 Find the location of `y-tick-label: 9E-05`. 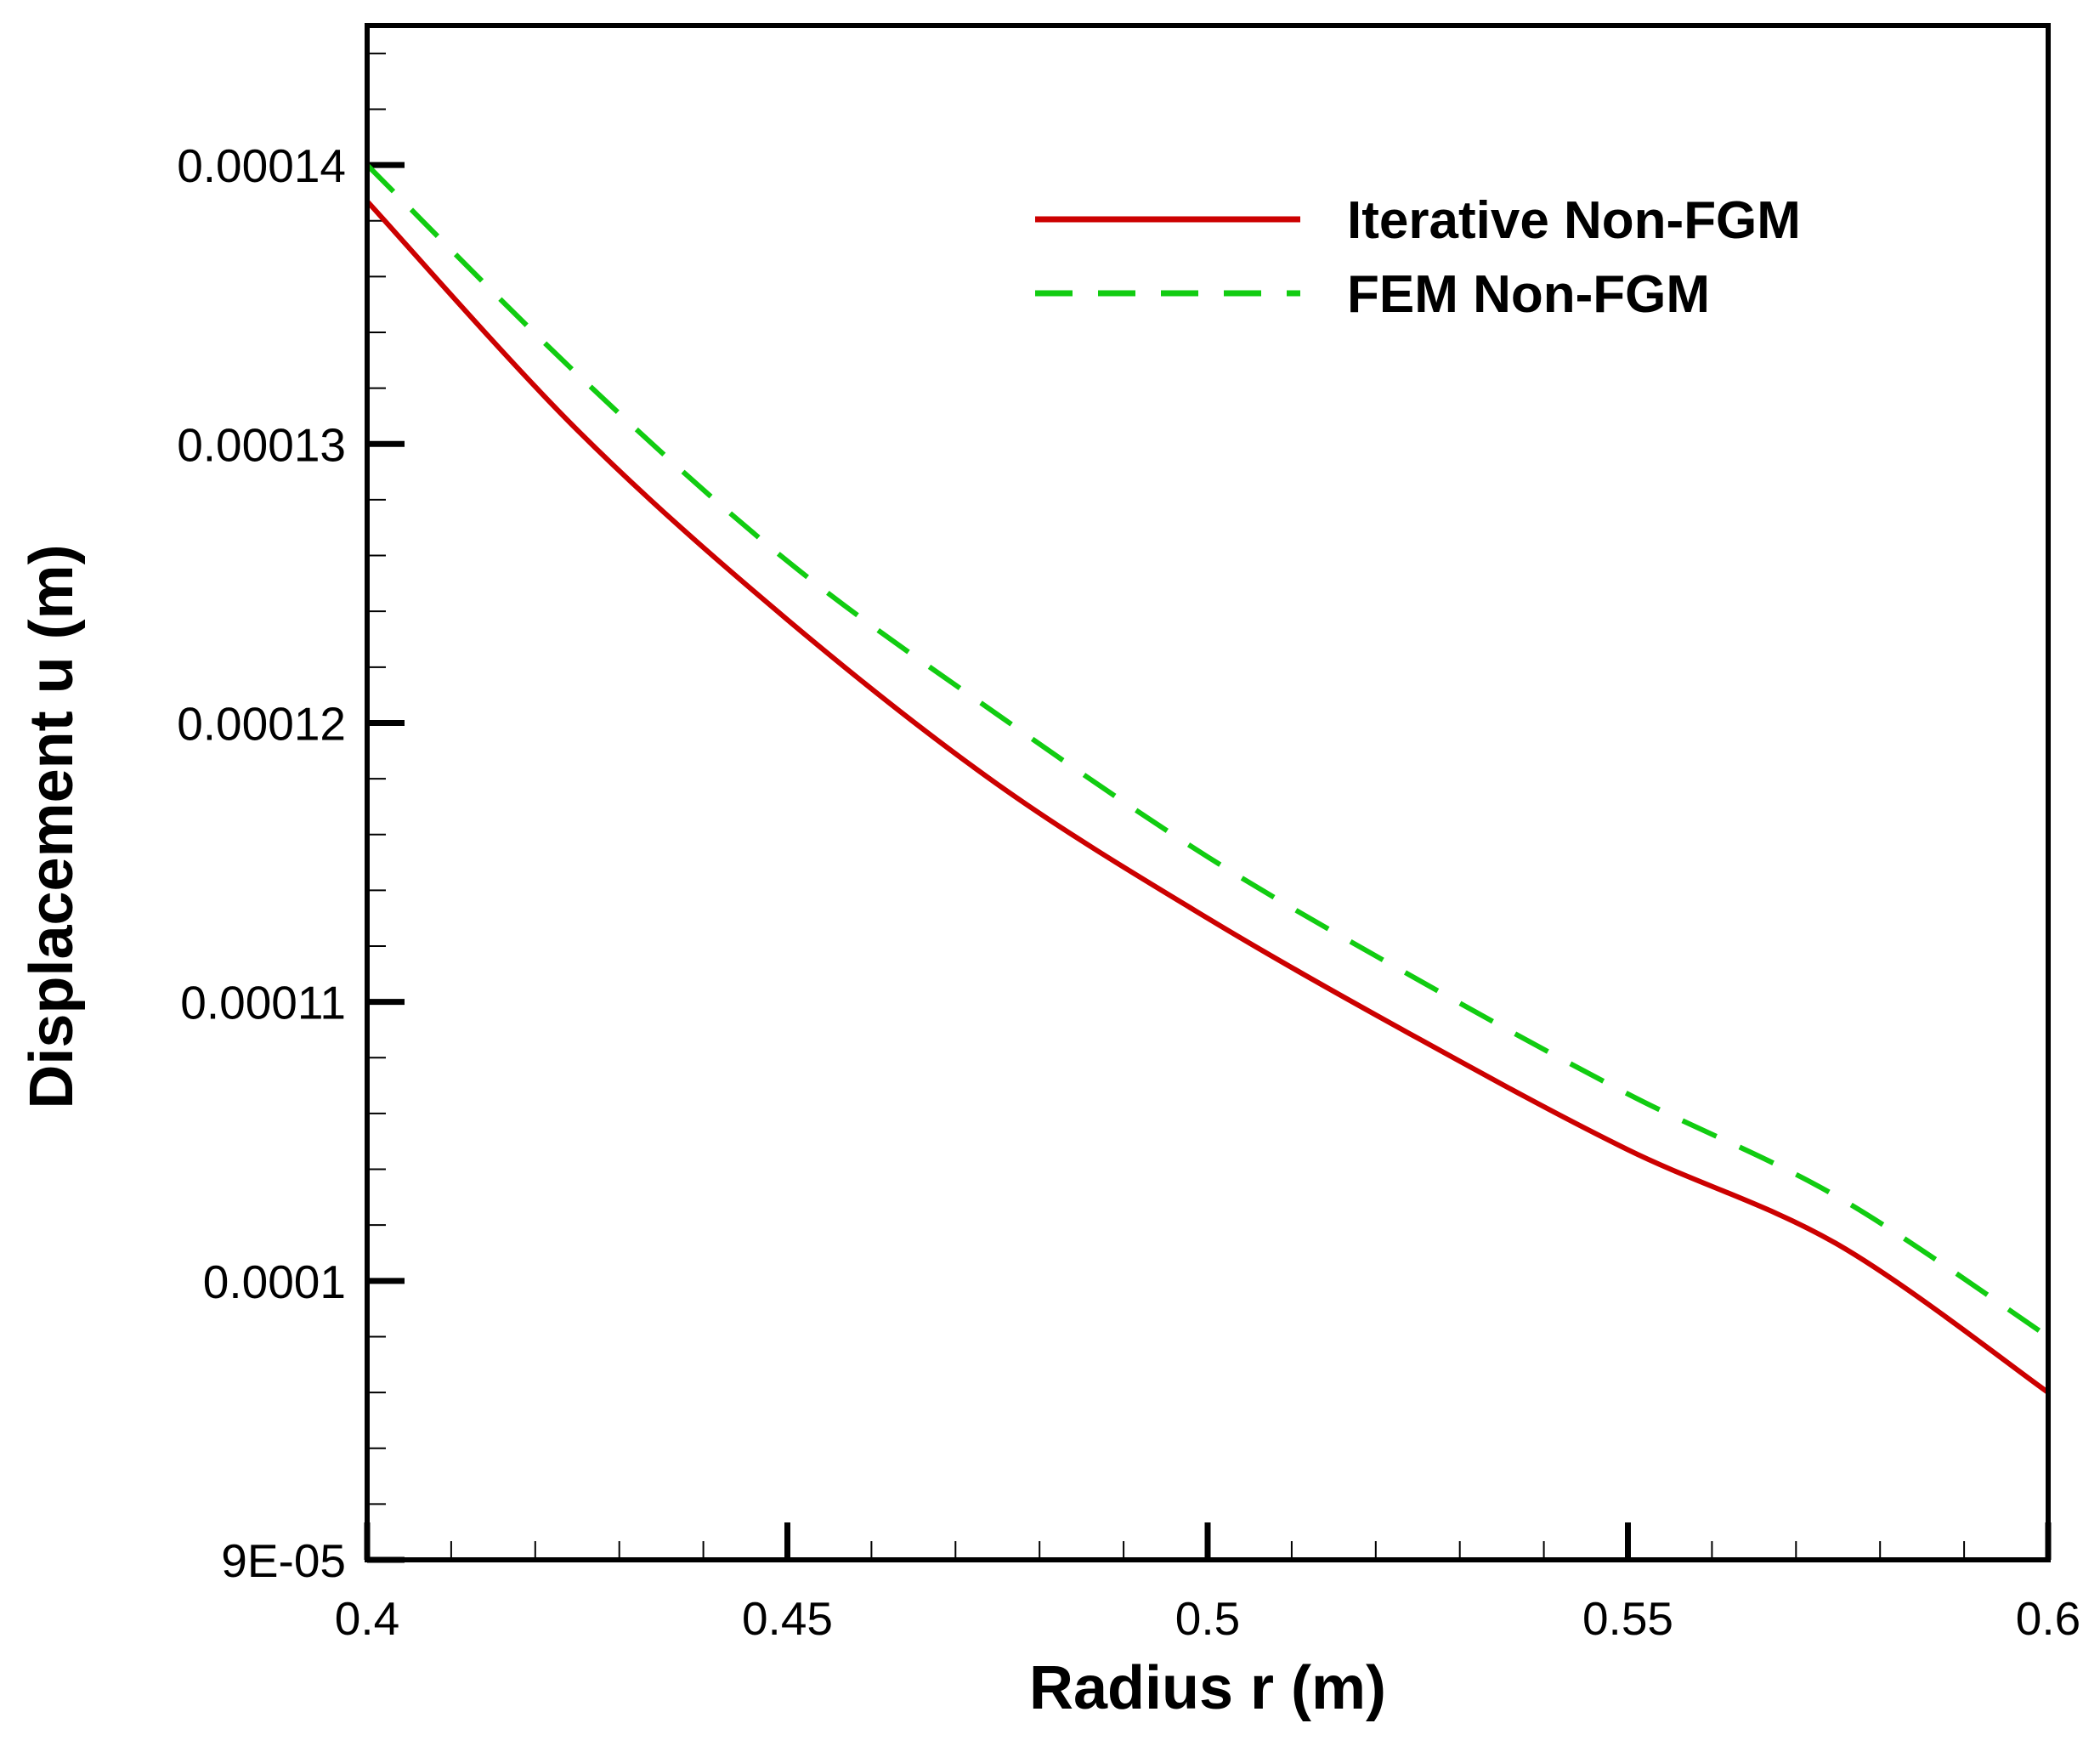

y-tick-label: 9E-05 is located at coordinates (284, 1561).